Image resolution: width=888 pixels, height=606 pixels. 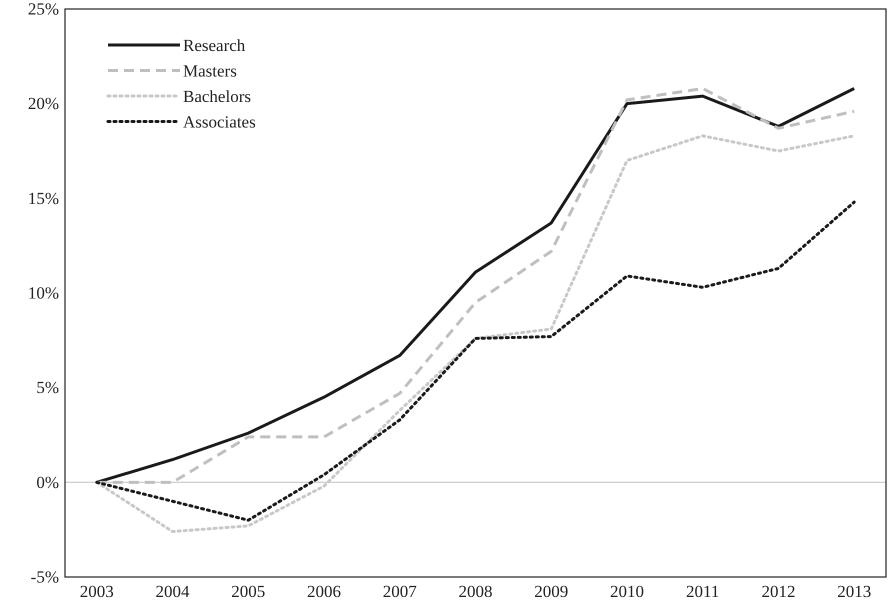 I want to click on y-tick-label: 0%, so click(x=47, y=482).